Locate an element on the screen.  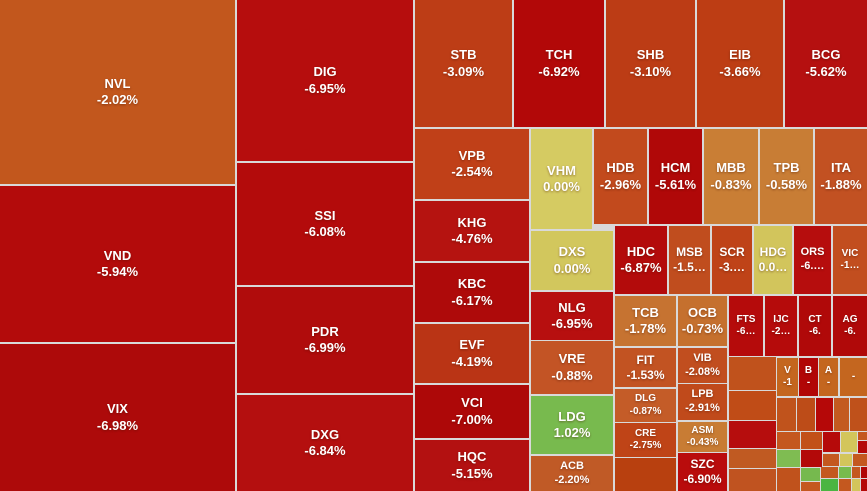
tile-VPB: VPB -2.54% is located at coordinates (472, 164).